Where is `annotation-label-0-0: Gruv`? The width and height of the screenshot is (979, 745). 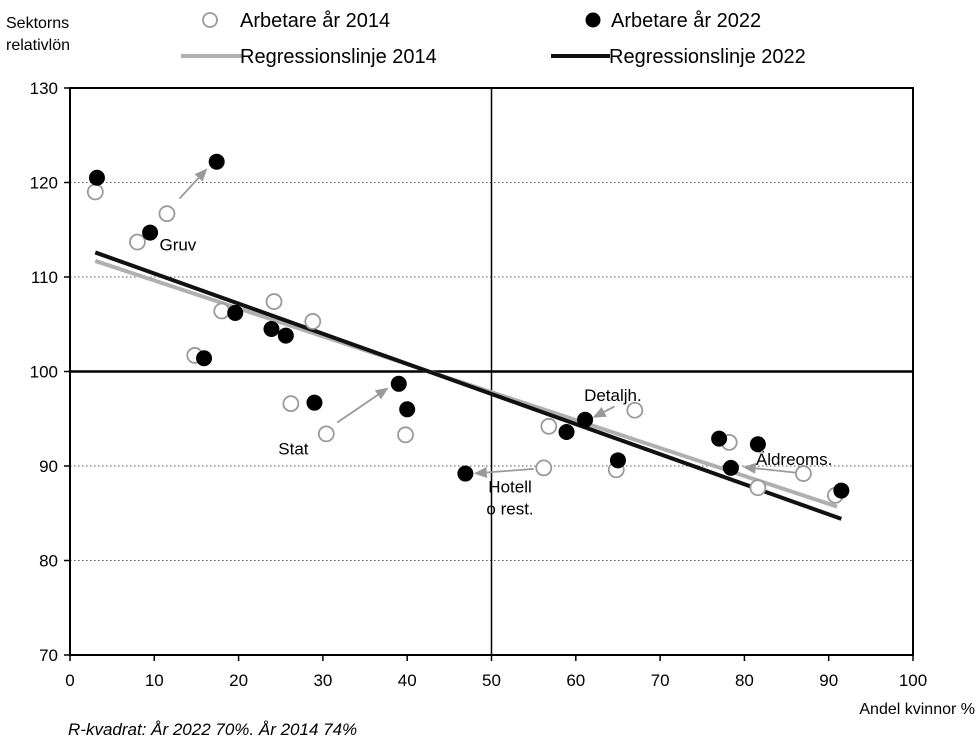
annotation-label-0-0: Gruv is located at coordinates (177, 245).